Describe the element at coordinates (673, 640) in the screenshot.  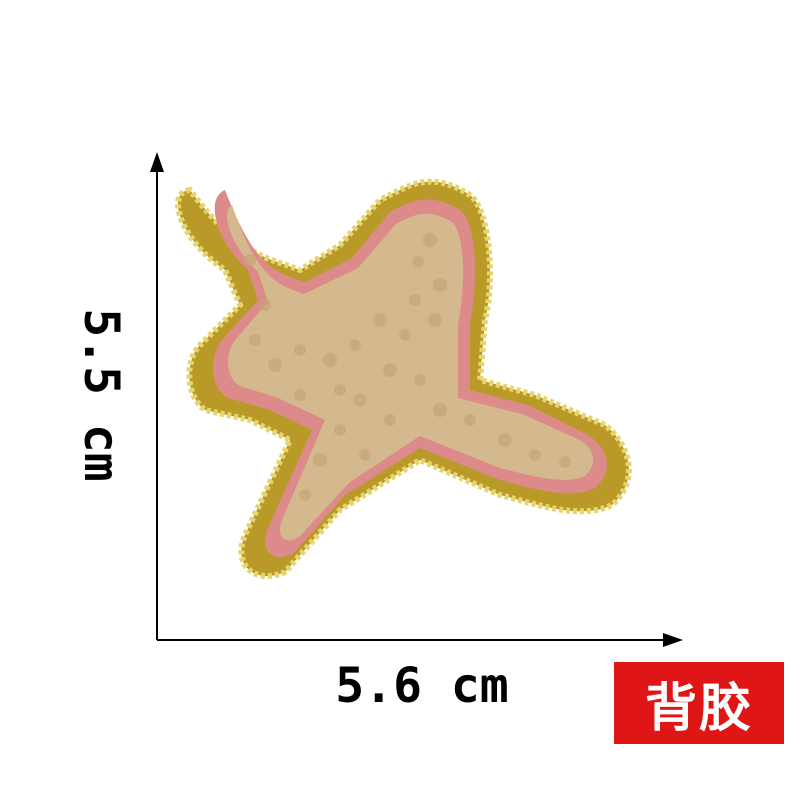
I see `width-axis-arrowhead` at that location.